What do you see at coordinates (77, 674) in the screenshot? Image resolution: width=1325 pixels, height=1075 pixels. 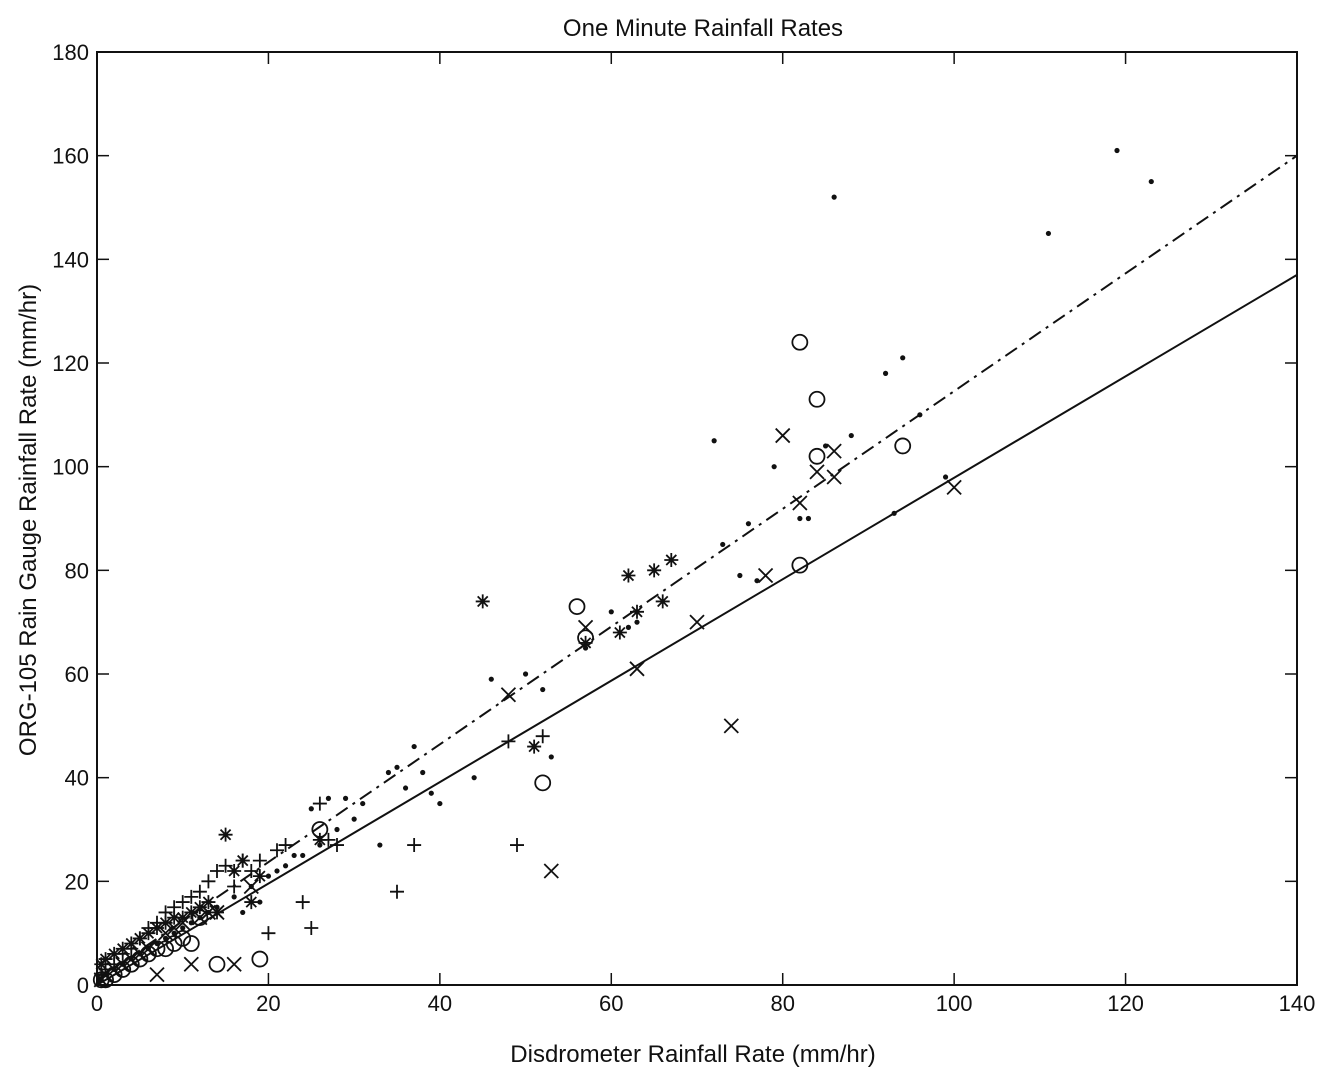 I see `y-tick-label: 60` at bounding box center [77, 674].